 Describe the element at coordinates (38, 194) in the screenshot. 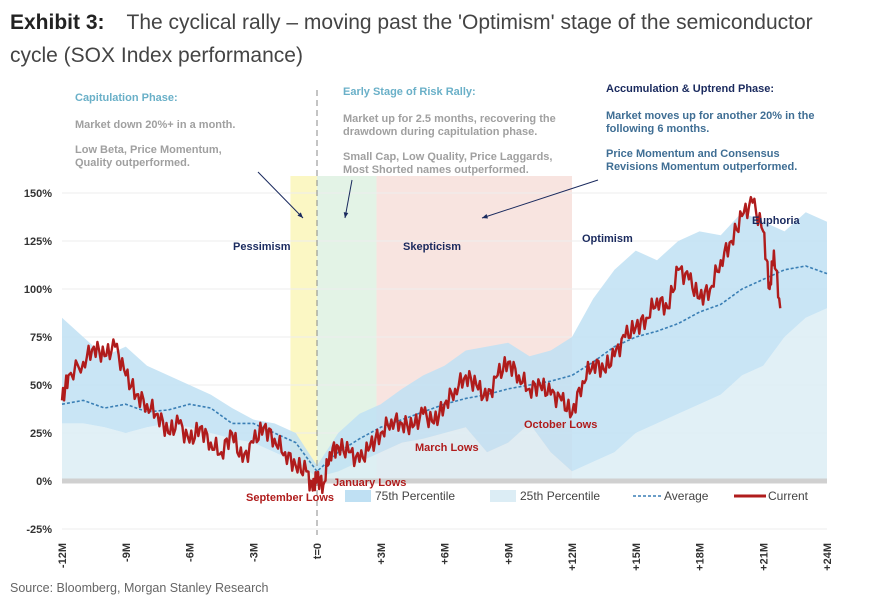

I see `y-tick-label: 150%` at that location.